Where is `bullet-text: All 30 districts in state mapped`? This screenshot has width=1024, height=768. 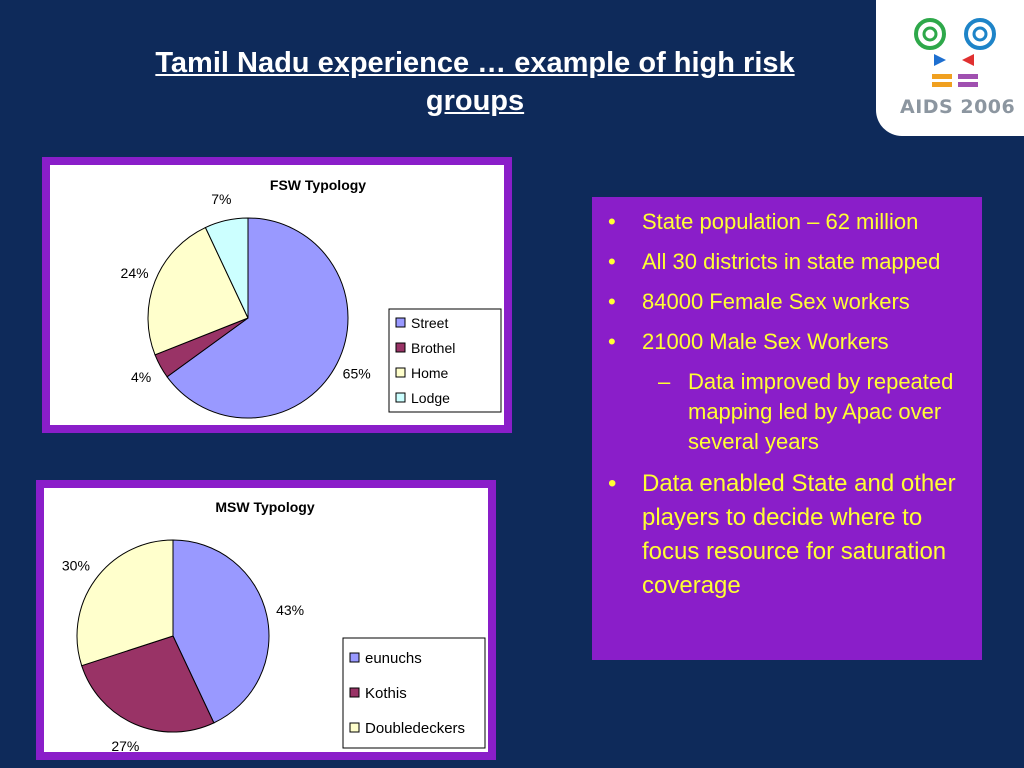
bullet-text: All 30 districts in state mapped is located at coordinates (791, 261).